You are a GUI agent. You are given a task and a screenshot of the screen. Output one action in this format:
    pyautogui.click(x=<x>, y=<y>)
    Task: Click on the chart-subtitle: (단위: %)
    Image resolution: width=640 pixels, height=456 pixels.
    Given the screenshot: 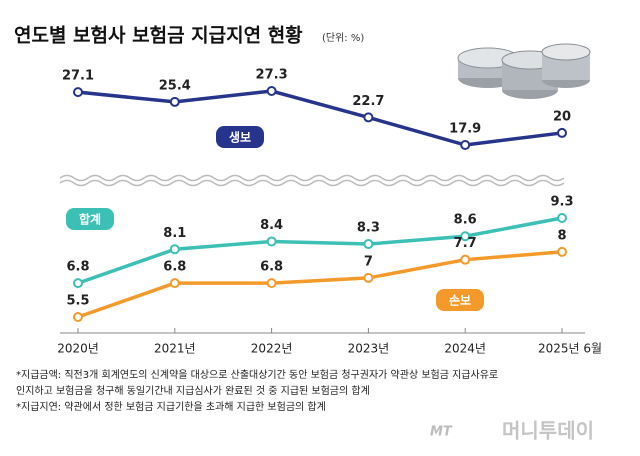 What is the action you would take?
    pyautogui.click(x=343, y=37)
    